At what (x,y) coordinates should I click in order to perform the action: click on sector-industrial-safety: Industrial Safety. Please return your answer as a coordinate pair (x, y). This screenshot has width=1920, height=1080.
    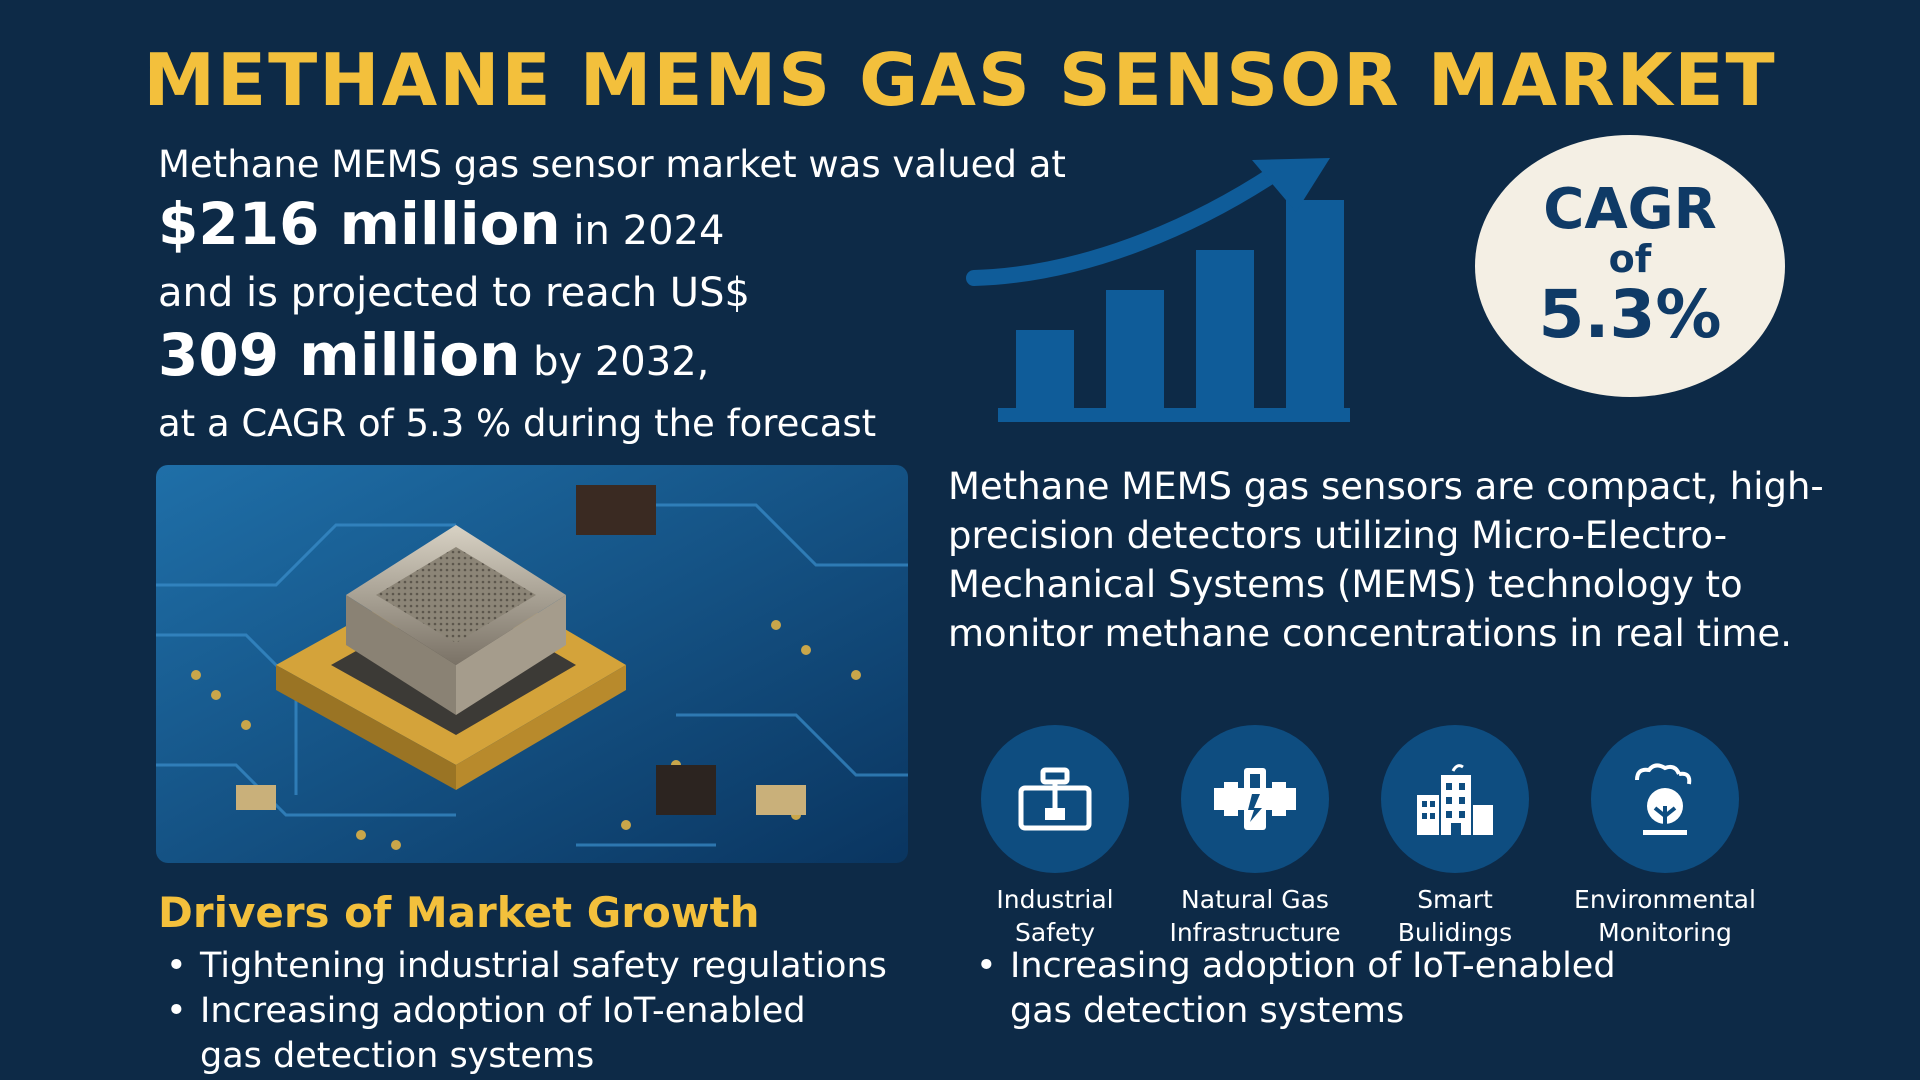
    Looking at the image, I should click on (1055, 837).